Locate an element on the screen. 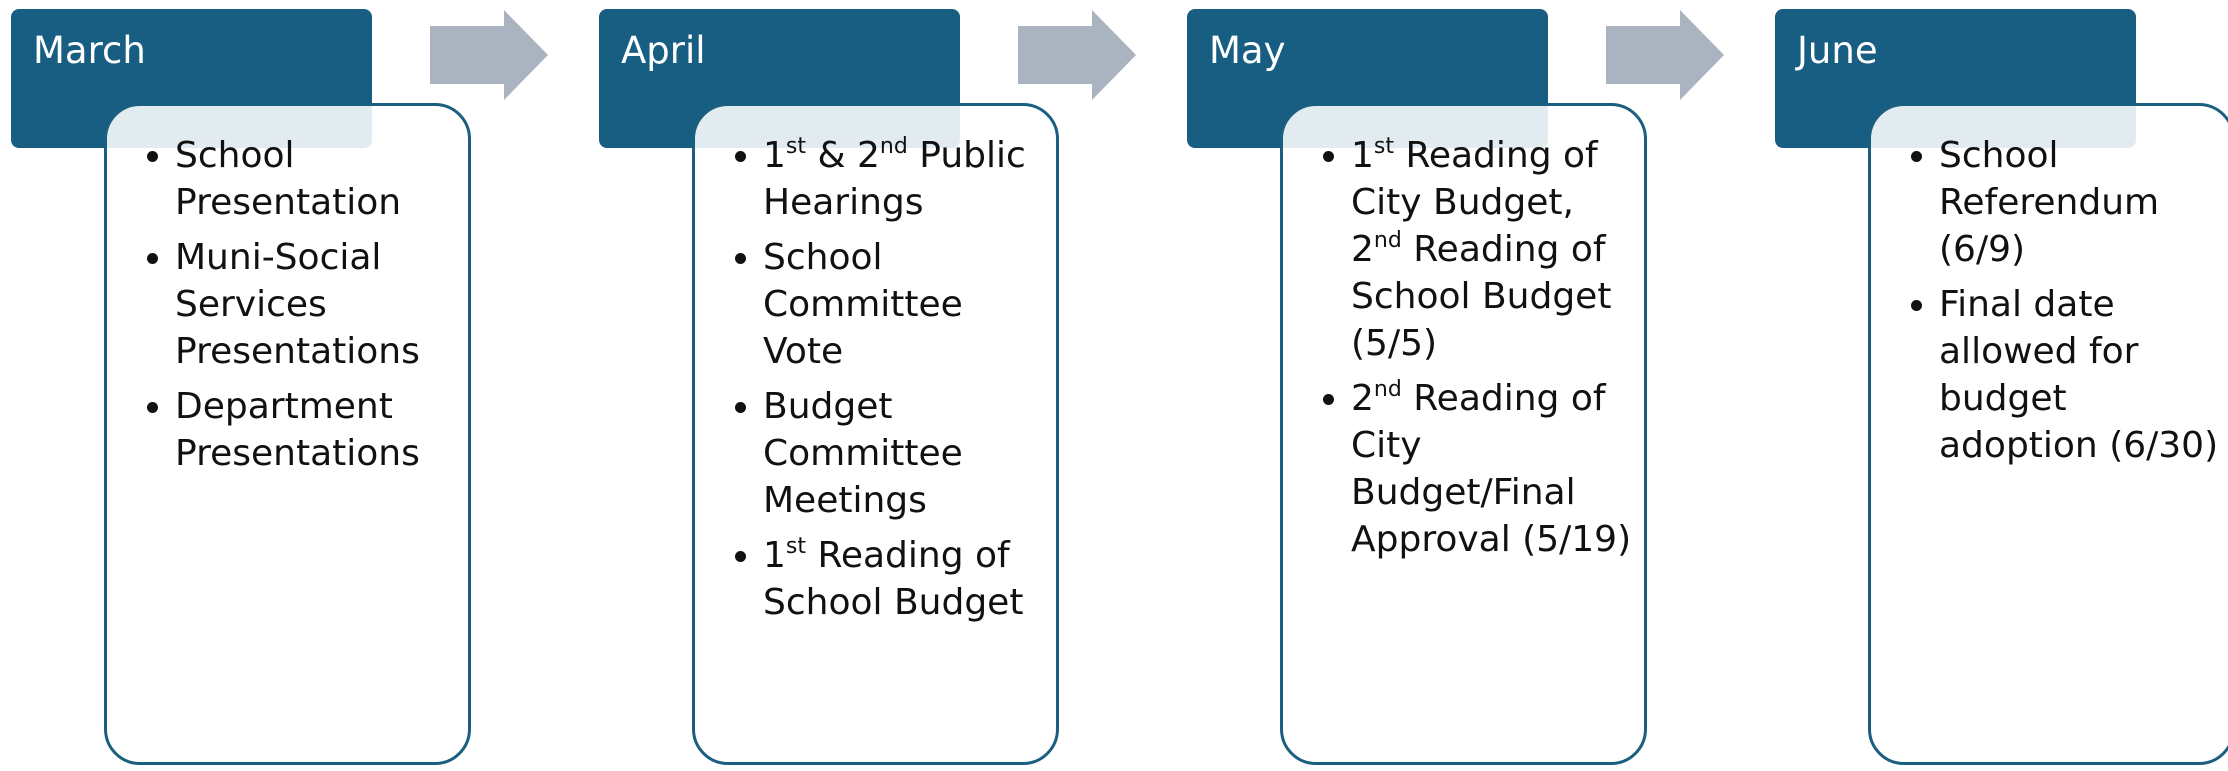  item: 1st Reading of School Budget is located at coordinates (903, 579).